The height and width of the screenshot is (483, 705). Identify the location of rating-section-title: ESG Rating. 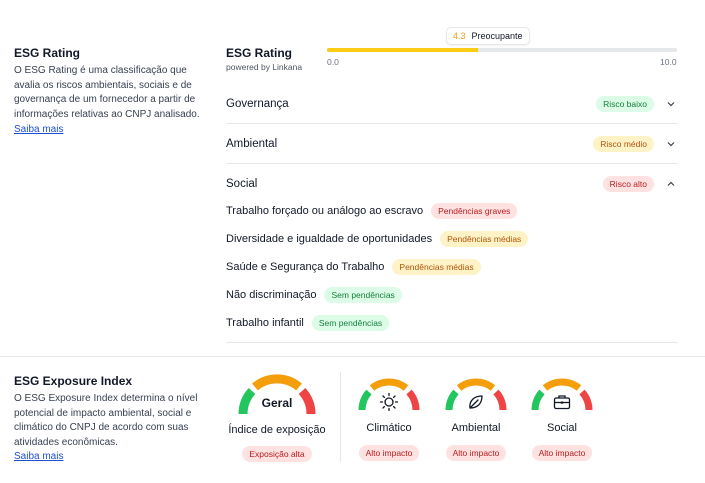
(47, 53).